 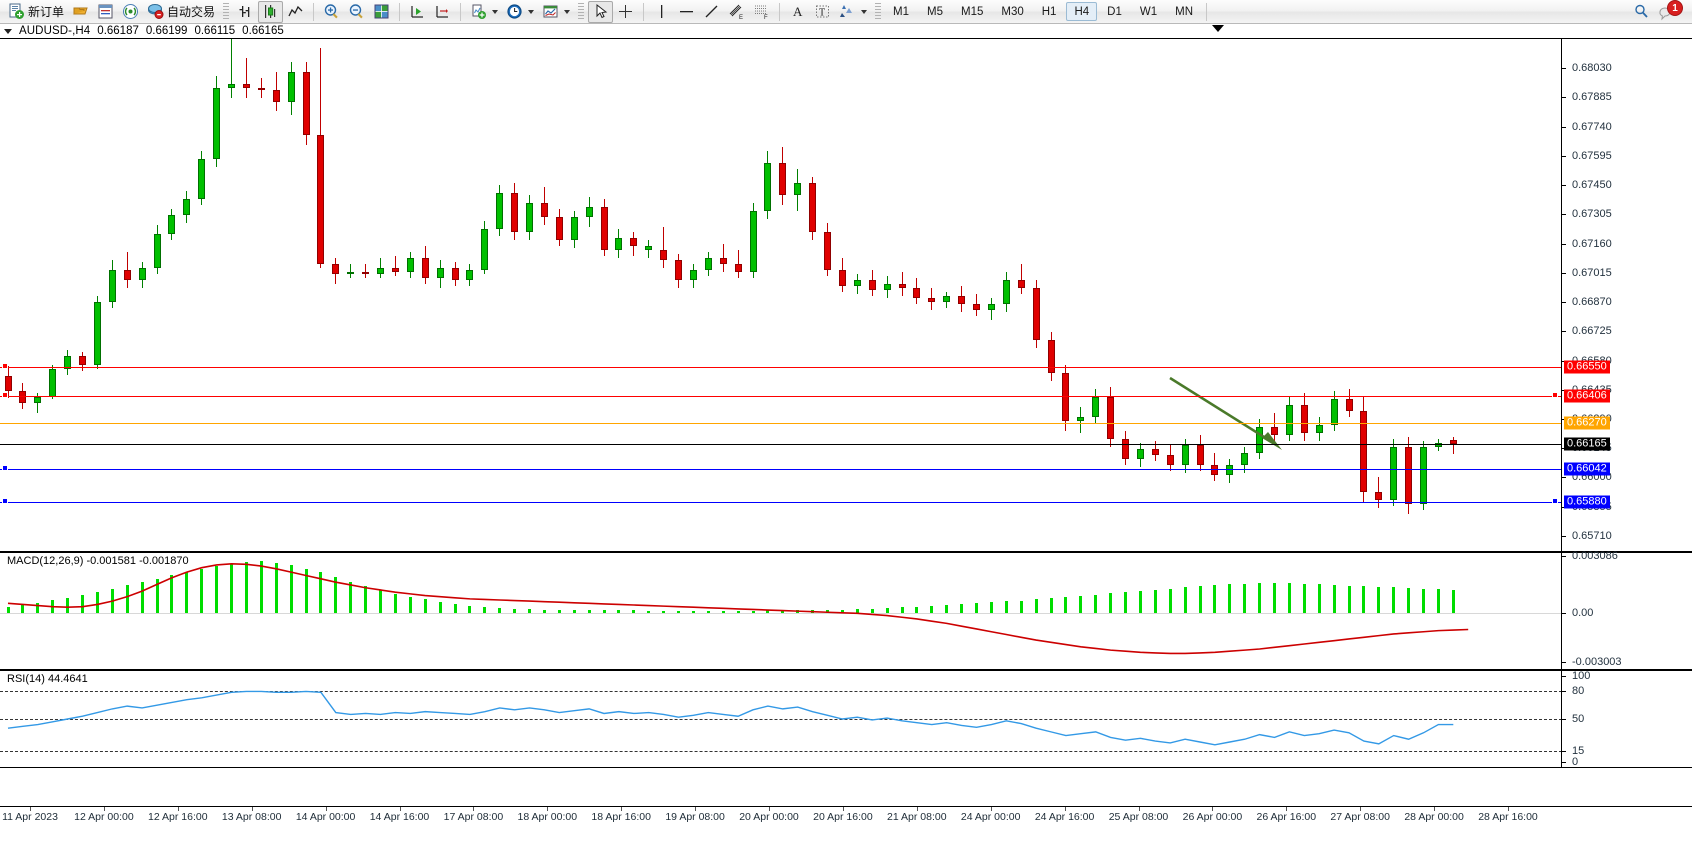 I want to click on trendline-button, so click(x=711, y=12).